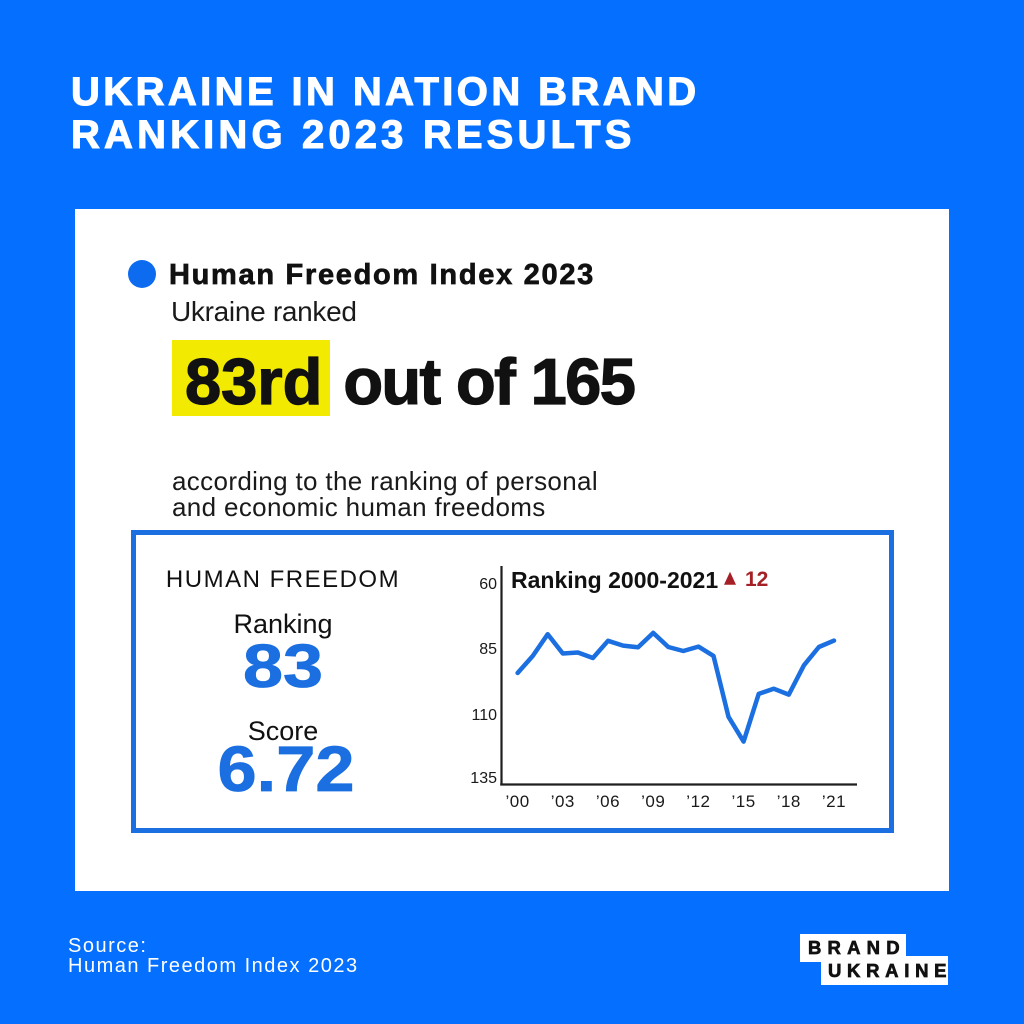  I want to click on svg-text: ’09, so click(653, 801).